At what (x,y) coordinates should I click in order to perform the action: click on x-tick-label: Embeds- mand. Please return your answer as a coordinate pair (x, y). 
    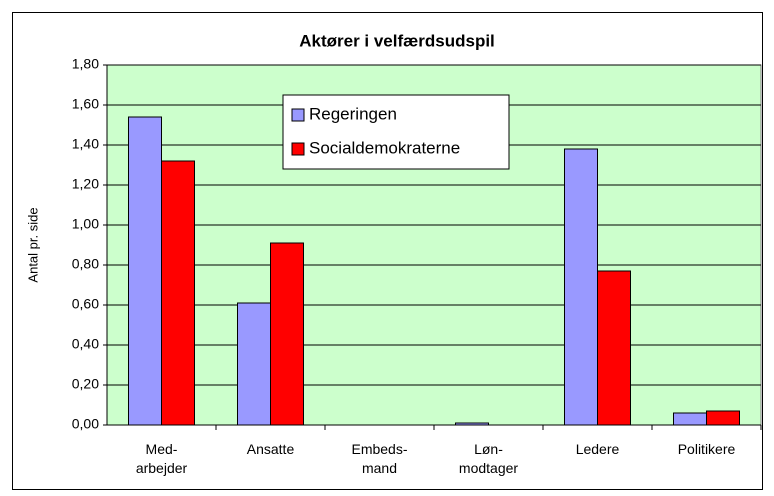
    Looking at the image, I should click on (379, 458).